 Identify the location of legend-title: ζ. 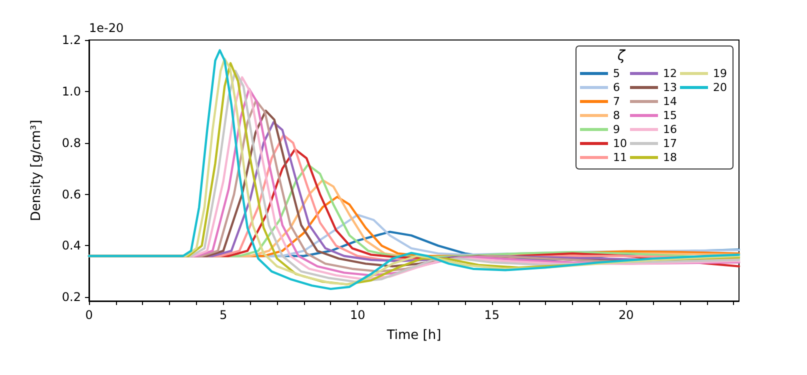
(621, 56).